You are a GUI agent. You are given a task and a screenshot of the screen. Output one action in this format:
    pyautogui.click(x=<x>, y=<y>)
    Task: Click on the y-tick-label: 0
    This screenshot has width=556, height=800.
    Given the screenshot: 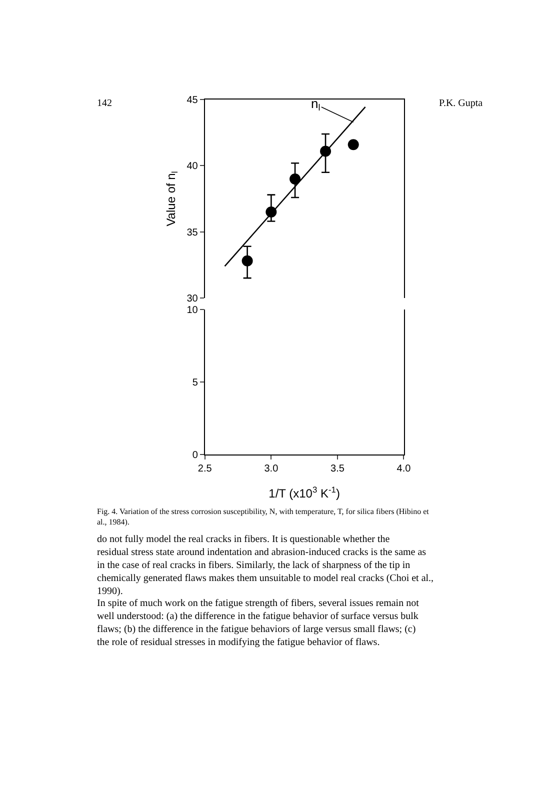 What is the action you would take?
    pyautogui.click(x=195, y=456)
    